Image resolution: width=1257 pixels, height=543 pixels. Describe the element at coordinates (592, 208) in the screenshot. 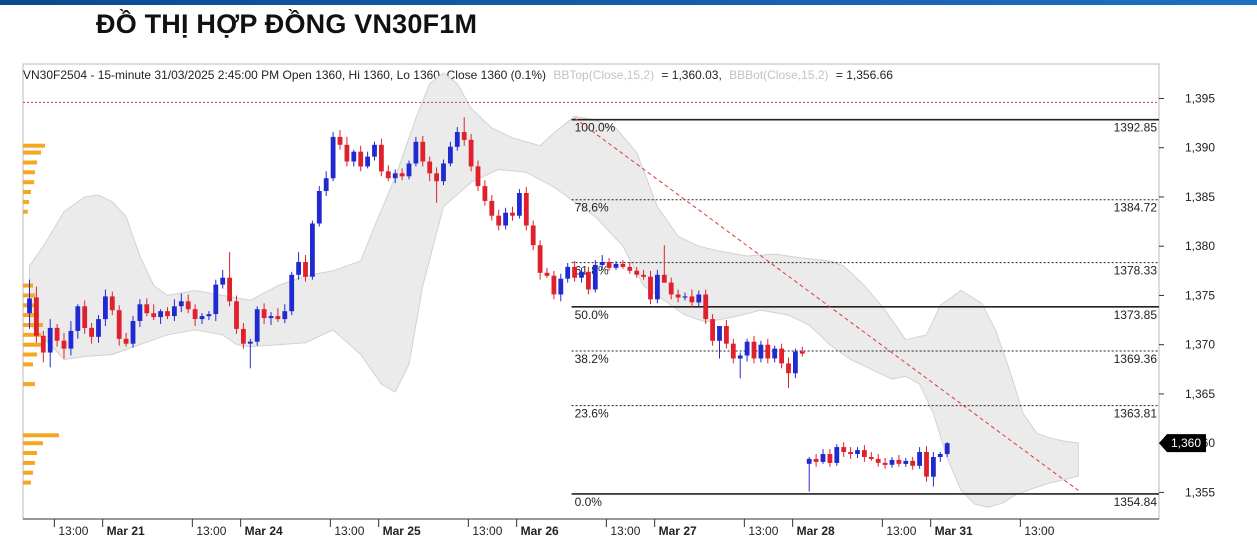

I see `fib-pct-label: 78.6%` at that location.